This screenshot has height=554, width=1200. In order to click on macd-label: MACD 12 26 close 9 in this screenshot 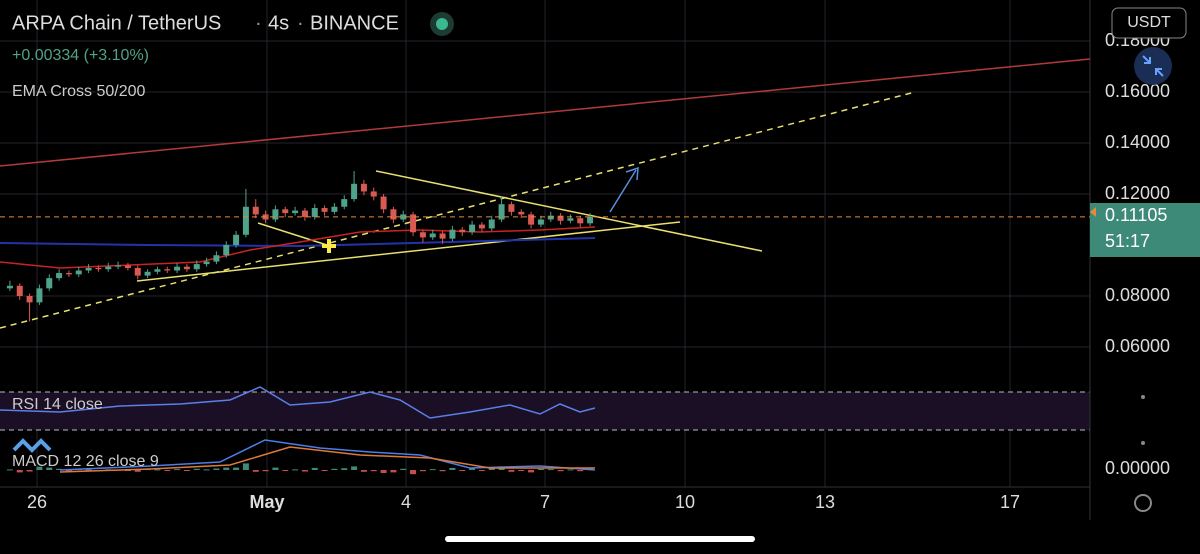, I will do `click(85, 461)`.